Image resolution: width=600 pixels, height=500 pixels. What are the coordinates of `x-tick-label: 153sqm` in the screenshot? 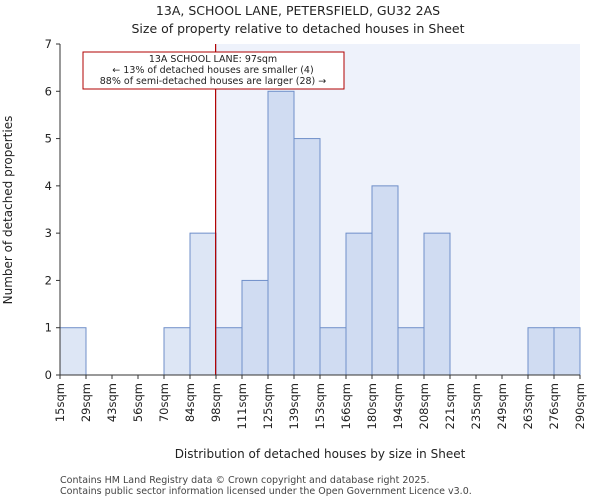 It's located at (320, 406).